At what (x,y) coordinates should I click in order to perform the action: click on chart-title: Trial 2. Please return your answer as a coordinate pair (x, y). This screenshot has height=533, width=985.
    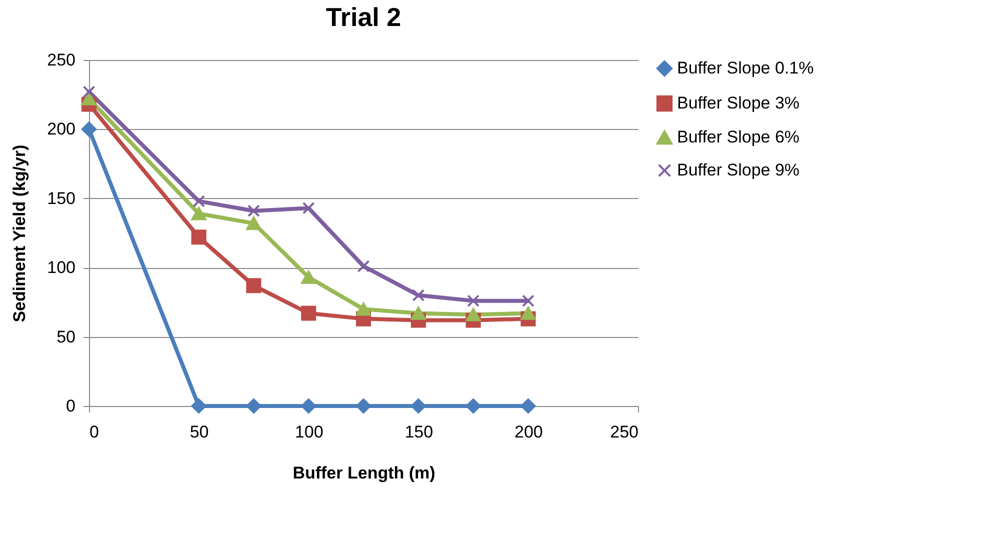
    Looking at the image, I should click on (364, 17).